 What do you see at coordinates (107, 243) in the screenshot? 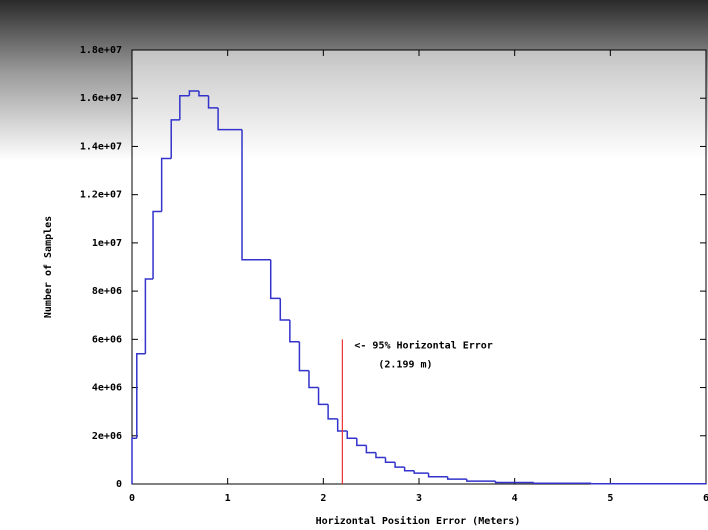
I see `y-tick-label: 1e+07` at bounding box center [107, 243].